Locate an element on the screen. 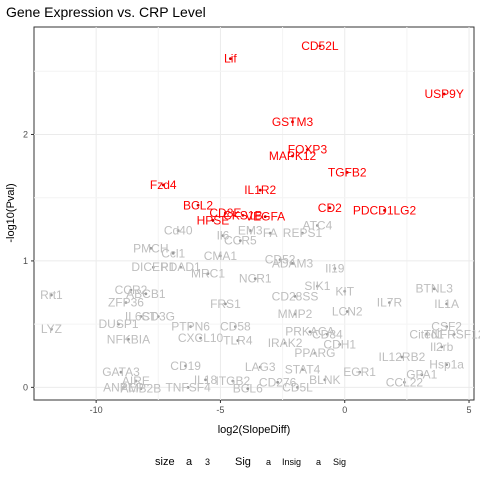 Image resolution: width=480 pixels, height=480 pixels. insig-gene-label: FRS1 is located at coordinates (225, 304).